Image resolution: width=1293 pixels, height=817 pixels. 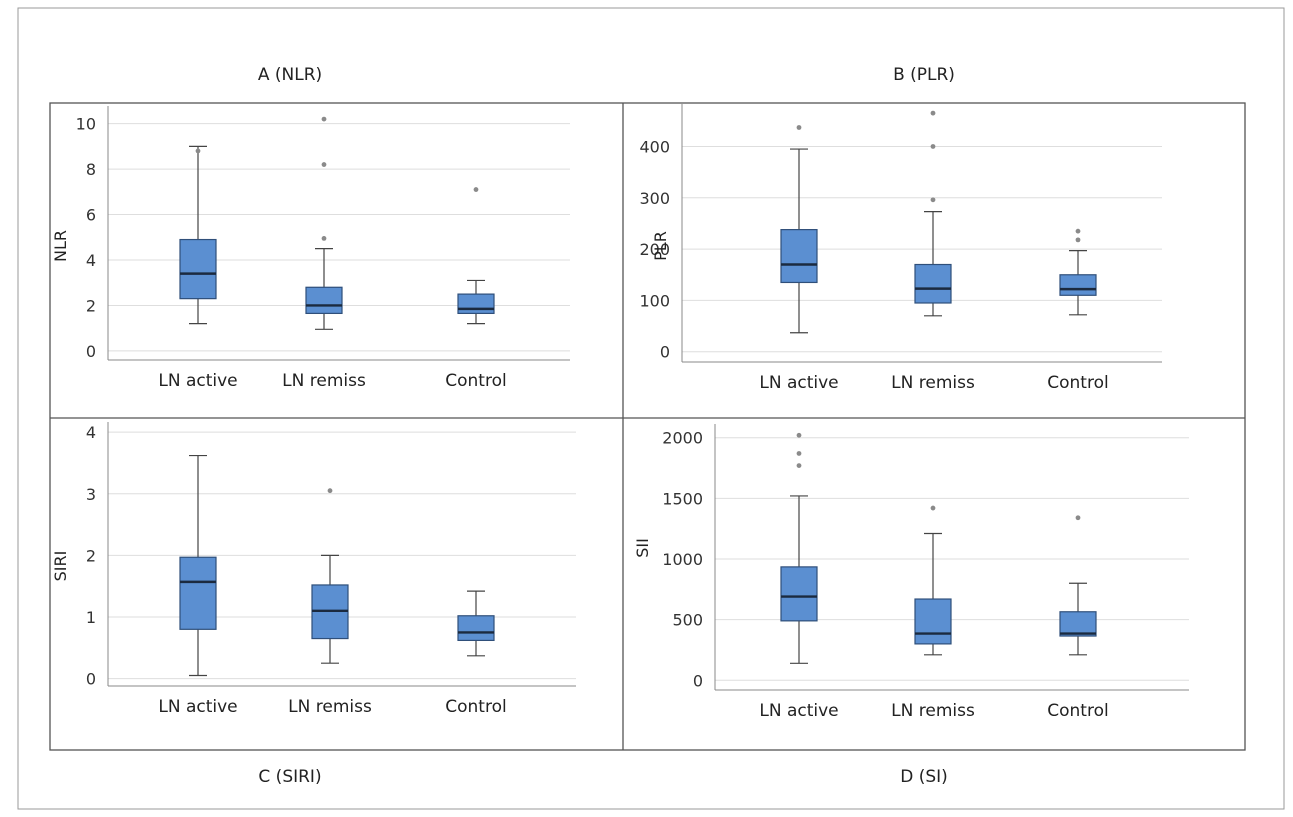 I want to click on y-axis-label: SIRI, so click(x=60, y=566).